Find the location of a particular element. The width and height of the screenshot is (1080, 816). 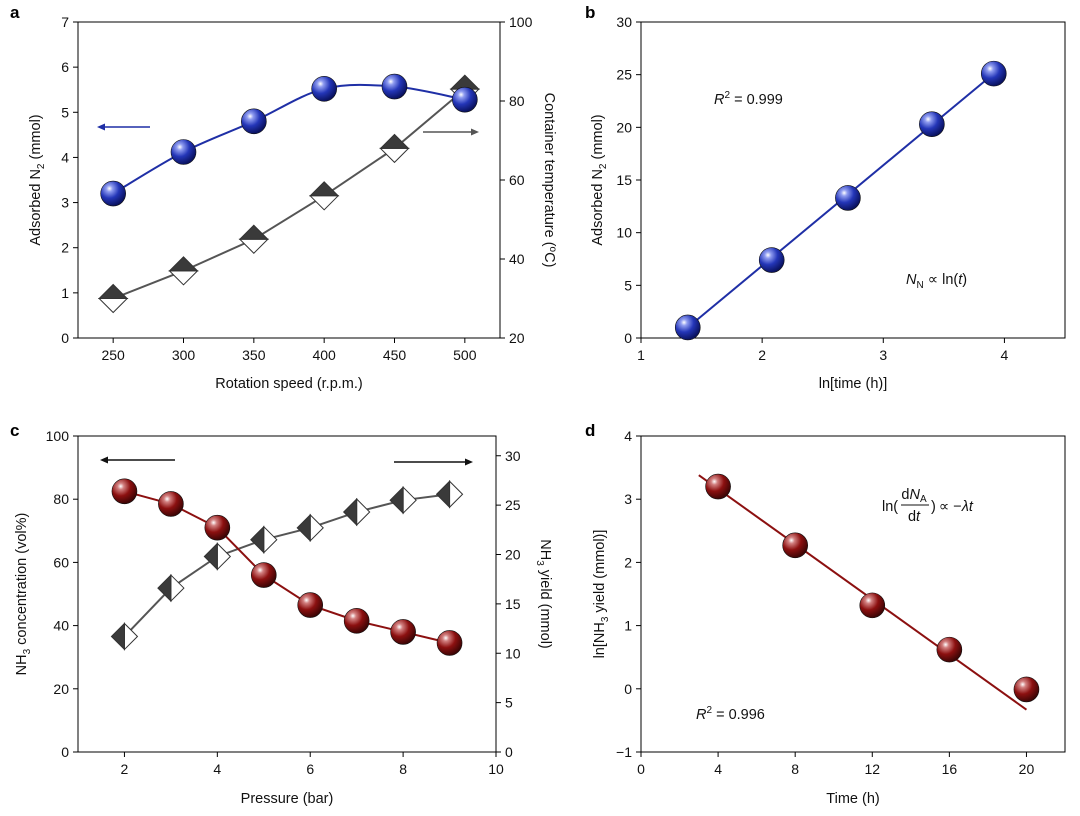

panel-d-y-tick-label: −1 is located at coordinates (624, 752).